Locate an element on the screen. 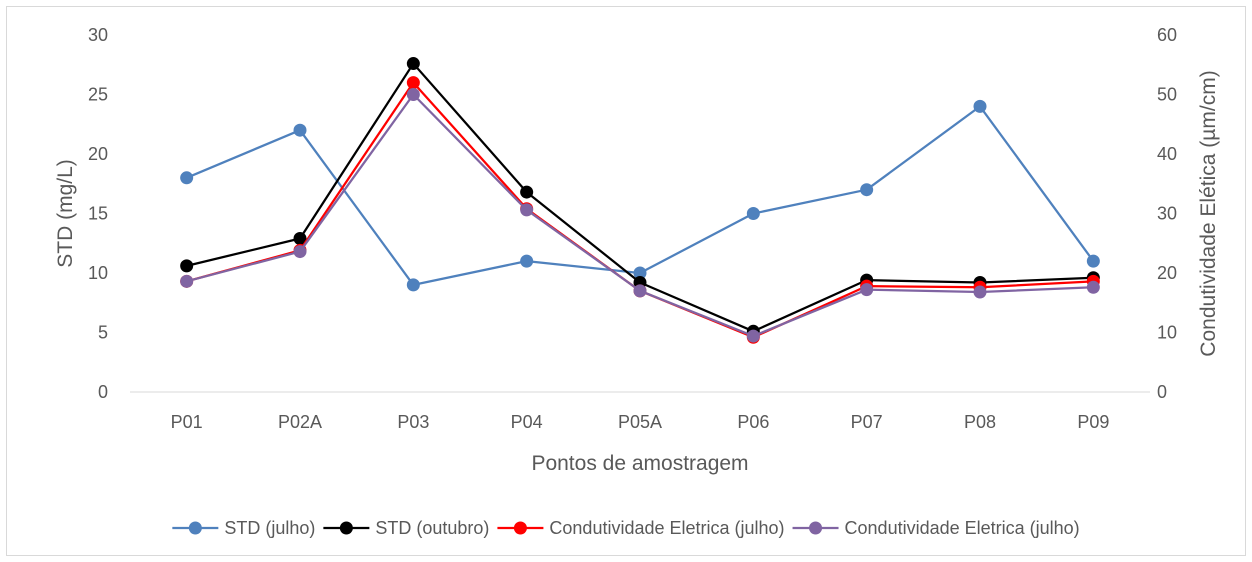  x-tick-label: P05A is located at coordinates (640, 422).